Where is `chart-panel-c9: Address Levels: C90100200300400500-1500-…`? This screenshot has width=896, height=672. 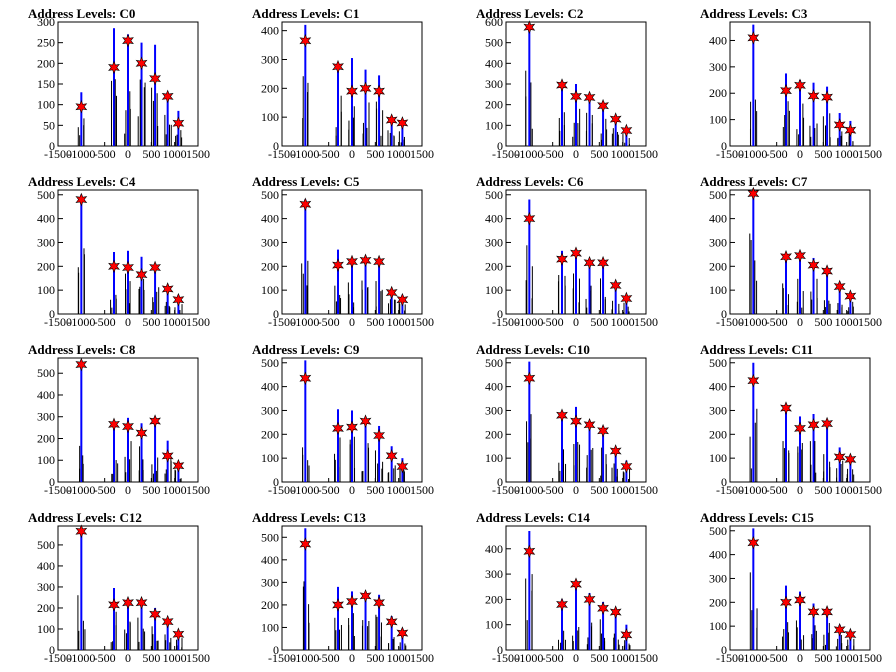 chart-panel-c9: Address Levels: C90100200300400500-1500-… is located at coordinates (343, 419).